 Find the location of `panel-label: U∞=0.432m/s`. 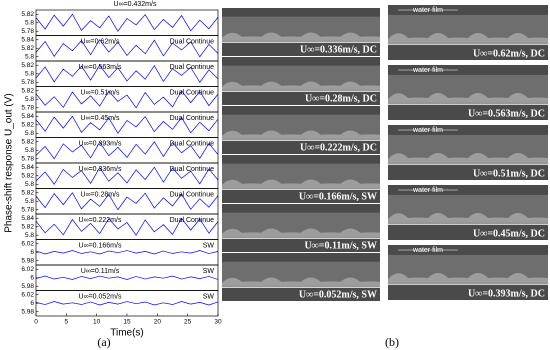

panel-label: U∞=0.432m/s is located at coordinates (135, 4).